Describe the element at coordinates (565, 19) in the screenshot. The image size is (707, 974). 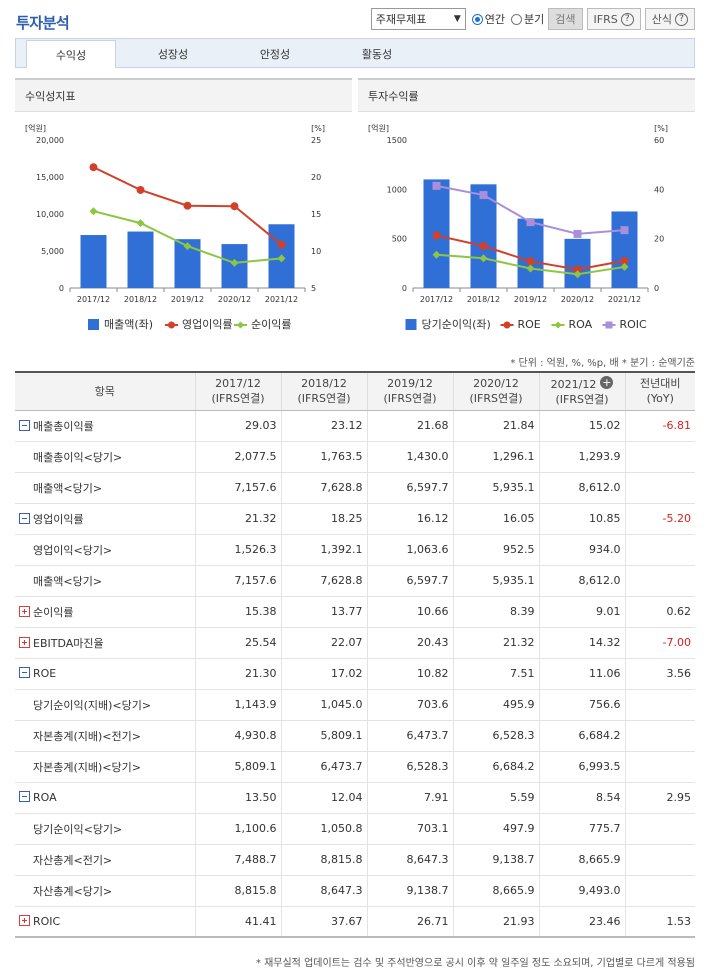
I see `search-button: 검색` at that location.